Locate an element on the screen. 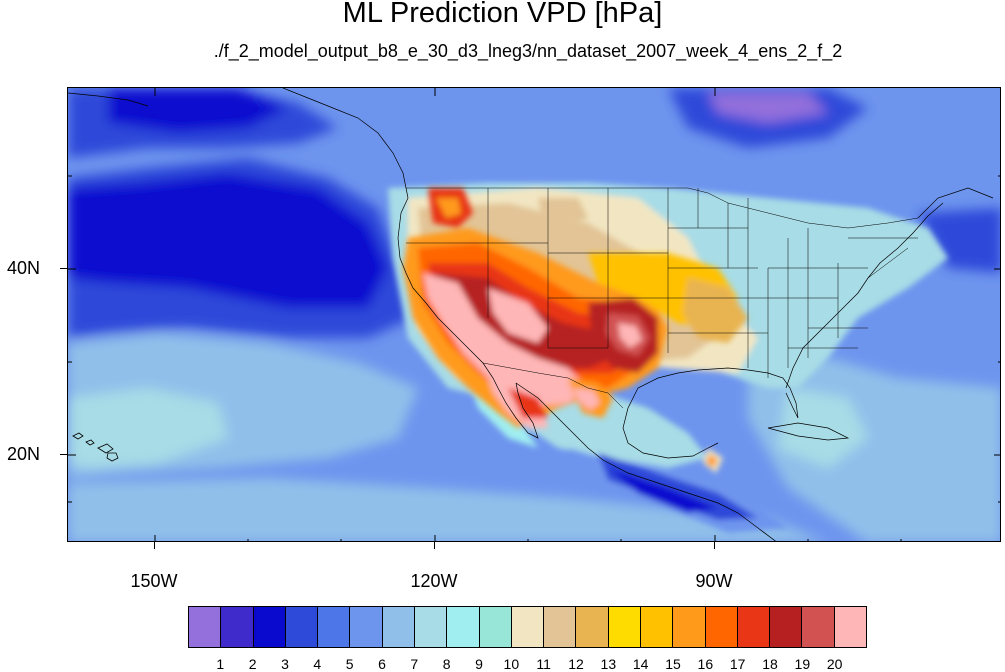 The width and height of the screenshot is (1005, 672). colorbar-level-label: 1 is located at coordinates (220, 664).